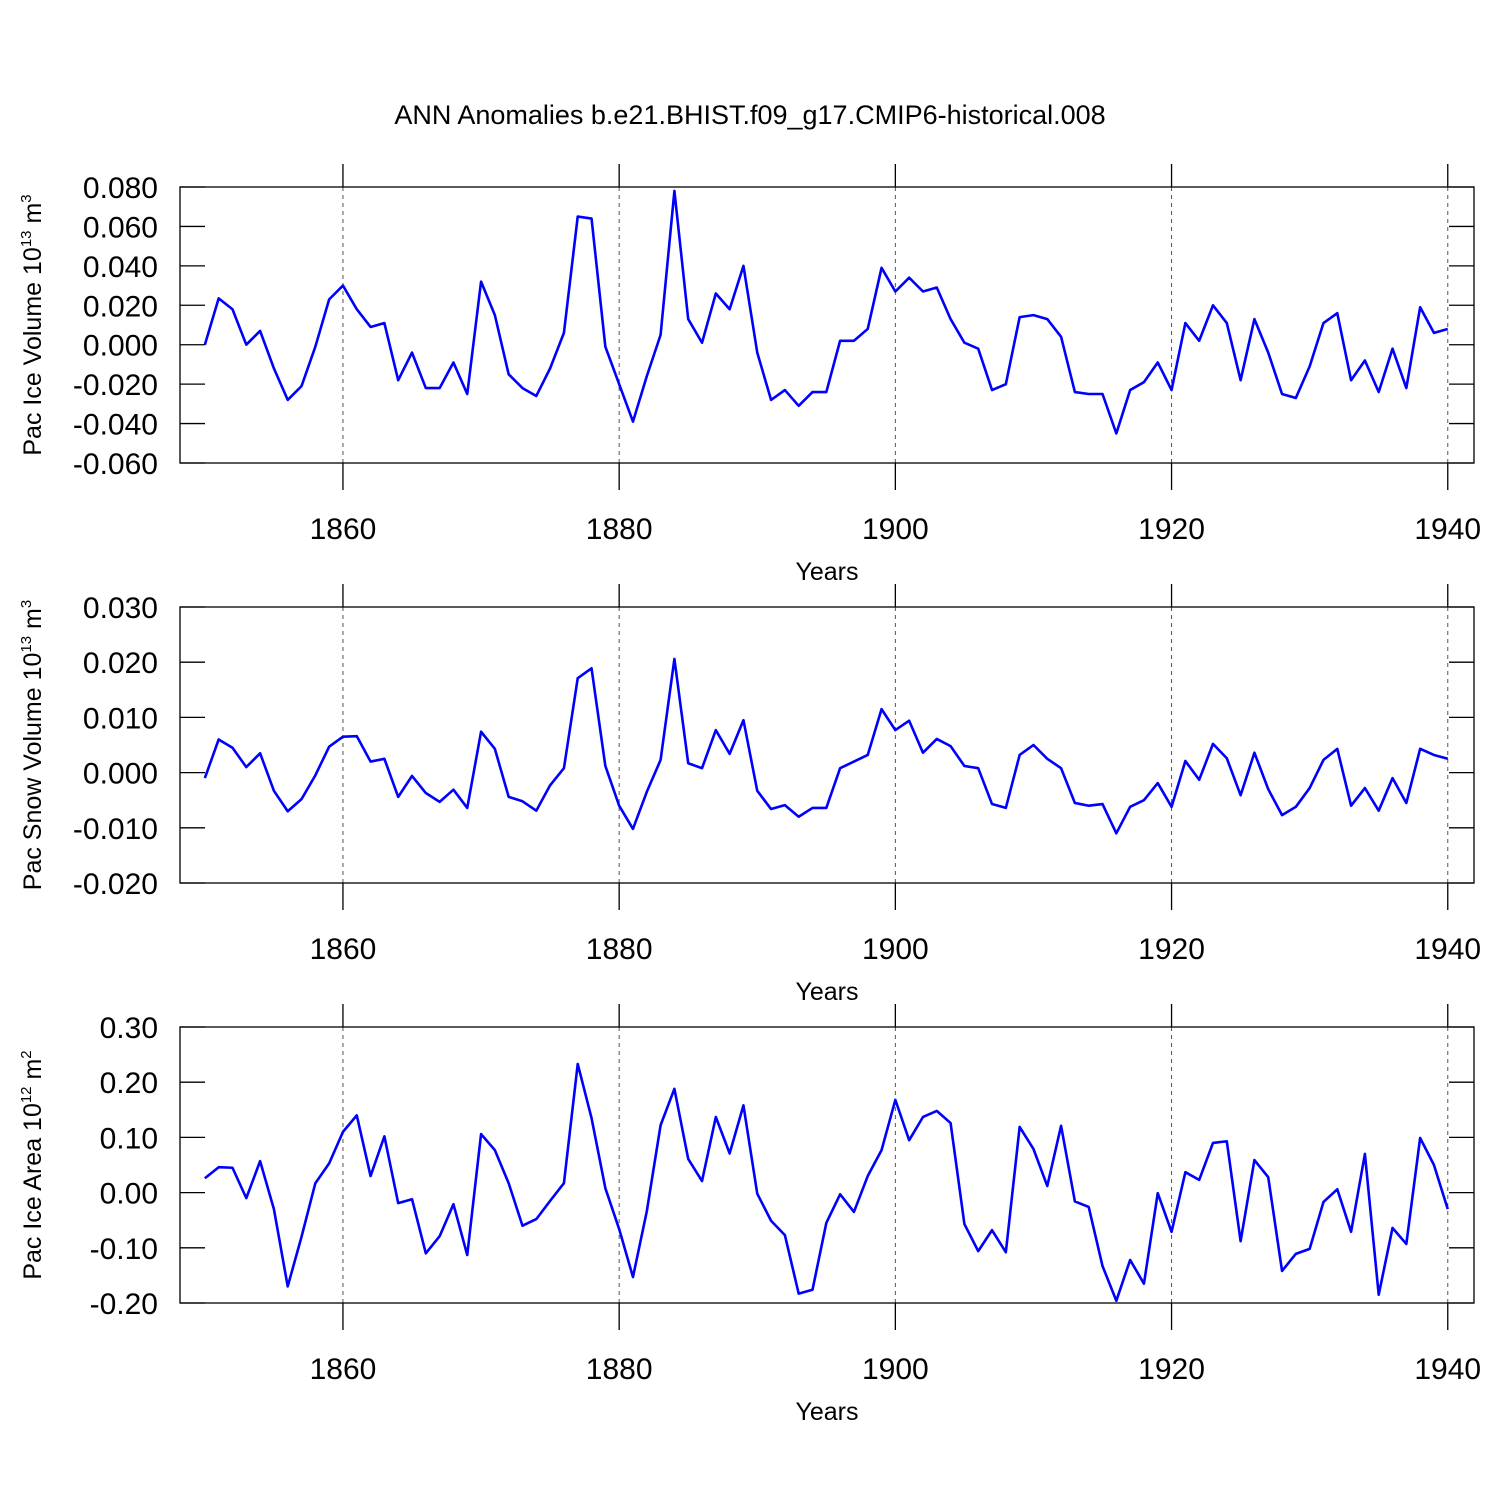 The width and height of the screenshot is (1500, 1500). Describe the element at coordinates (129, 1083) in the screenshot. I see `y-tick-label: 0.20` at that location.